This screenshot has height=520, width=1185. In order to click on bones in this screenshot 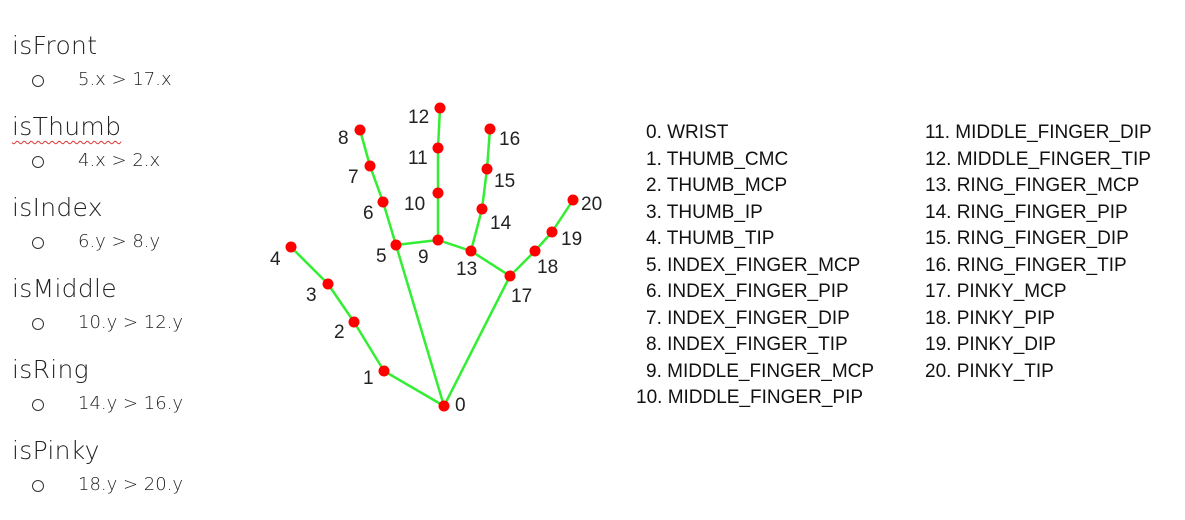, I will do `click(432, 257)`.